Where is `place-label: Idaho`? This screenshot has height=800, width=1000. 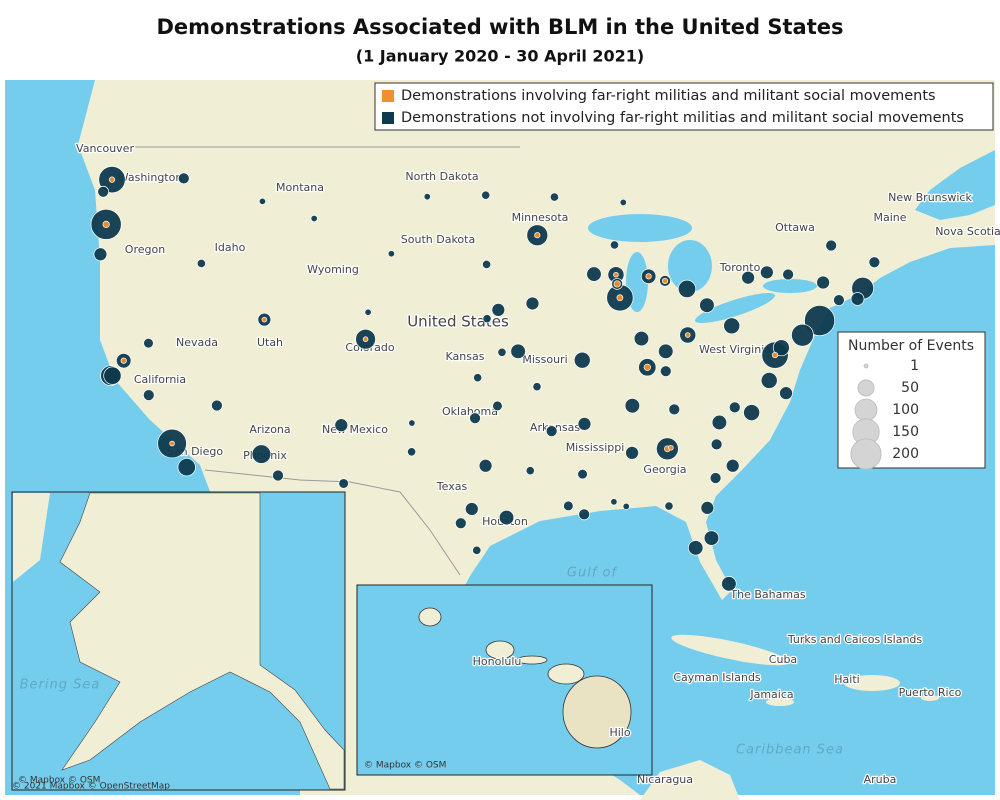
place-label: Idaho is located at coordinates (230, 247).